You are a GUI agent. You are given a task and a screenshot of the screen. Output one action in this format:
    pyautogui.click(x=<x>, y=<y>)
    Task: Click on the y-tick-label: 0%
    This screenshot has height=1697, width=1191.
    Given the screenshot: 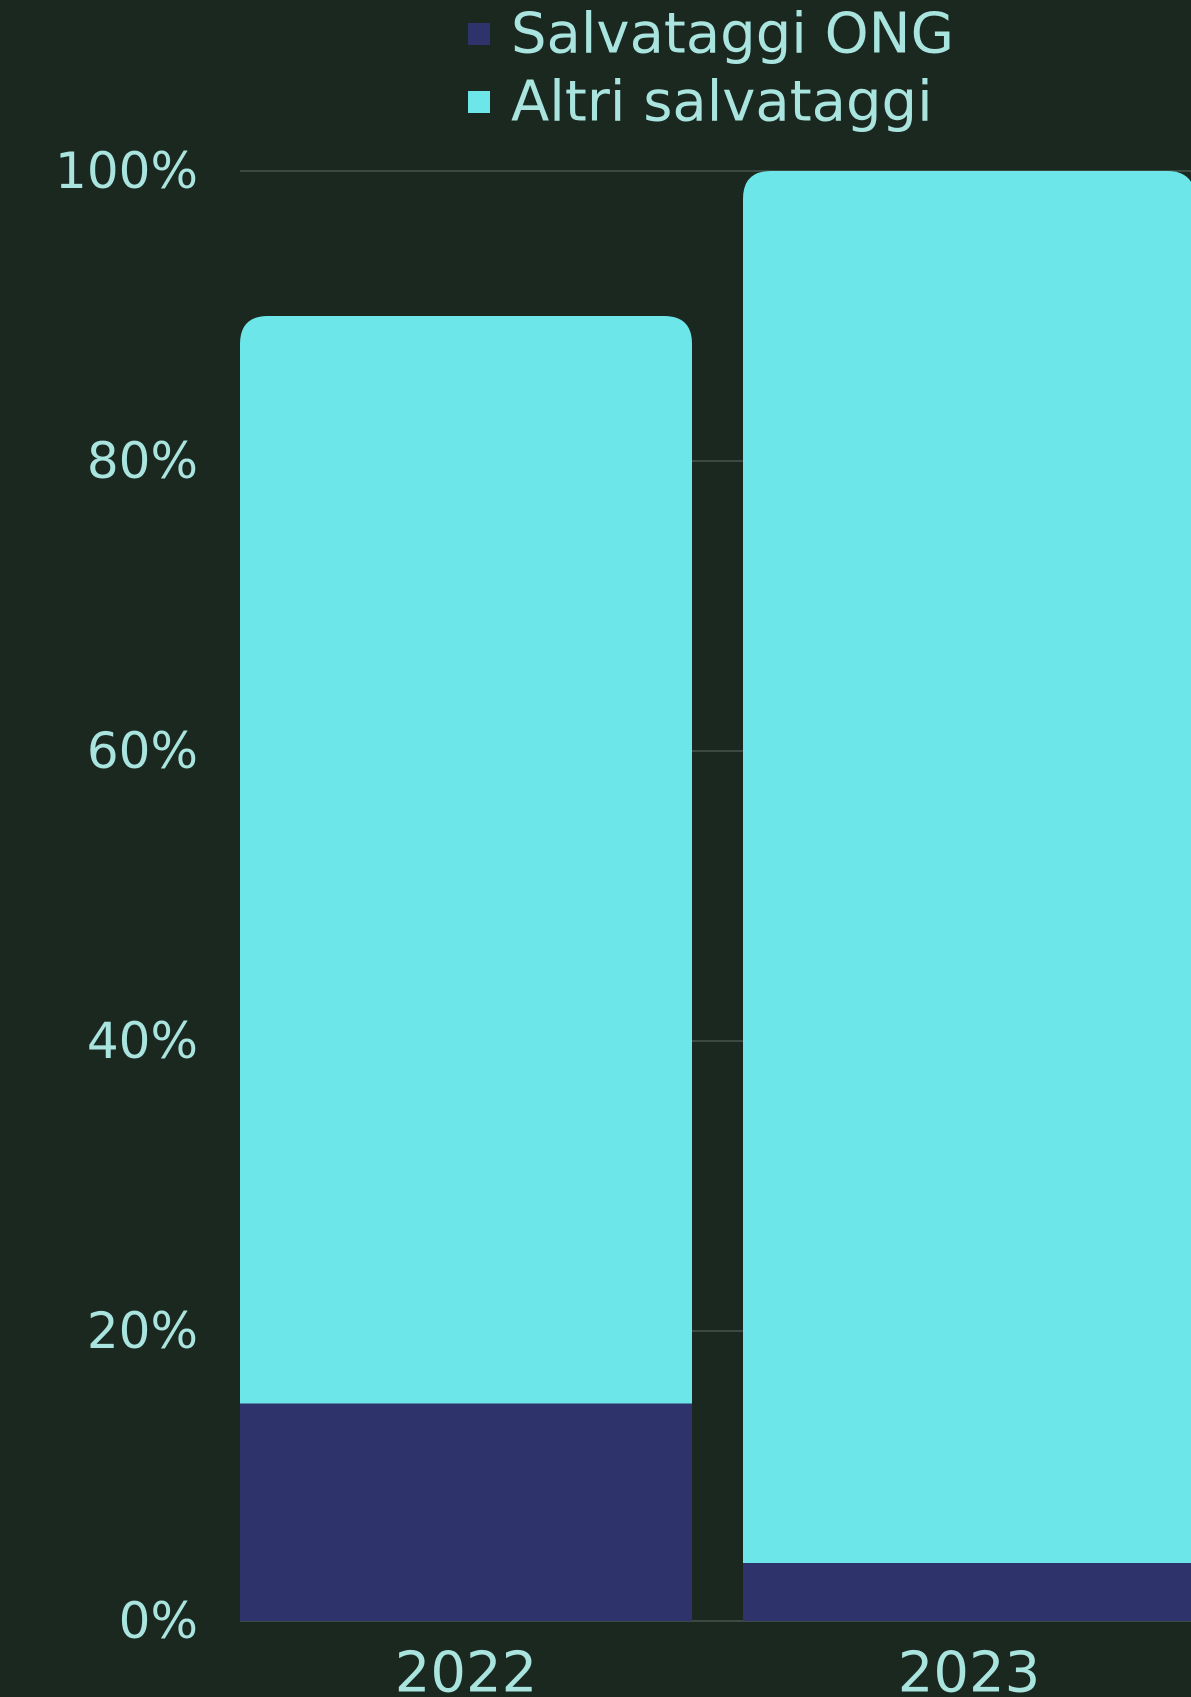 What is the action you would take?
    pyautogui.click(x=158, y=1621)
    